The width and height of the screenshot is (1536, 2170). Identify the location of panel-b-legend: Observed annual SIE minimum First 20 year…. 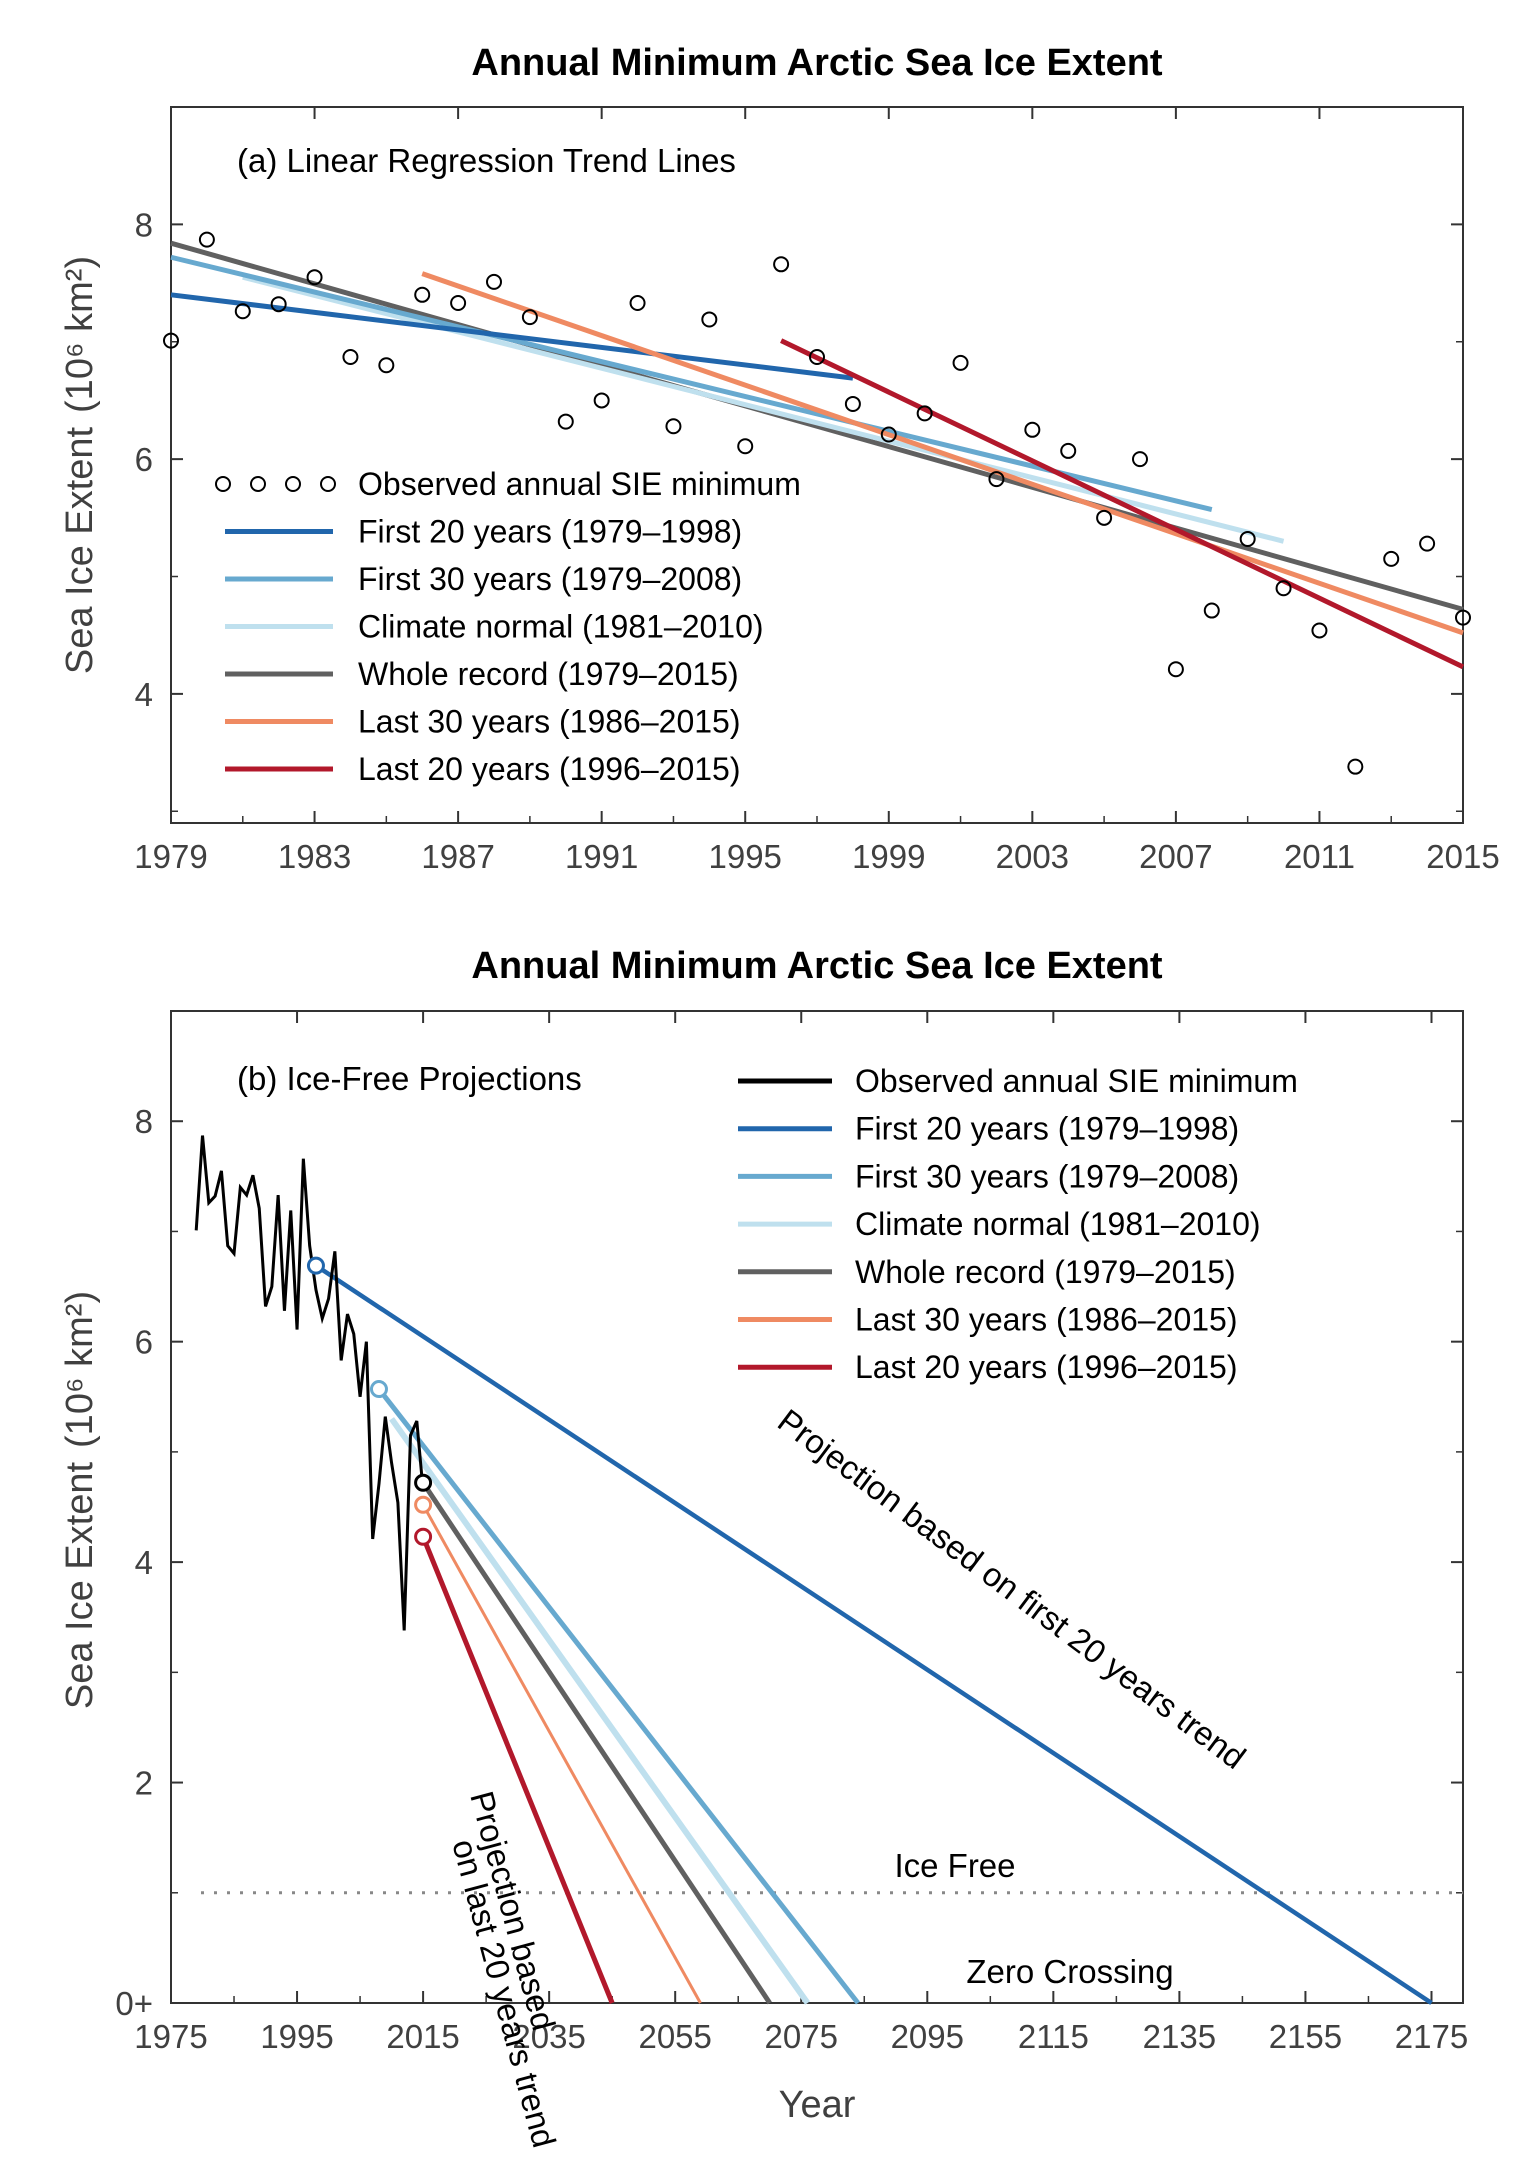
(1018, 1224).